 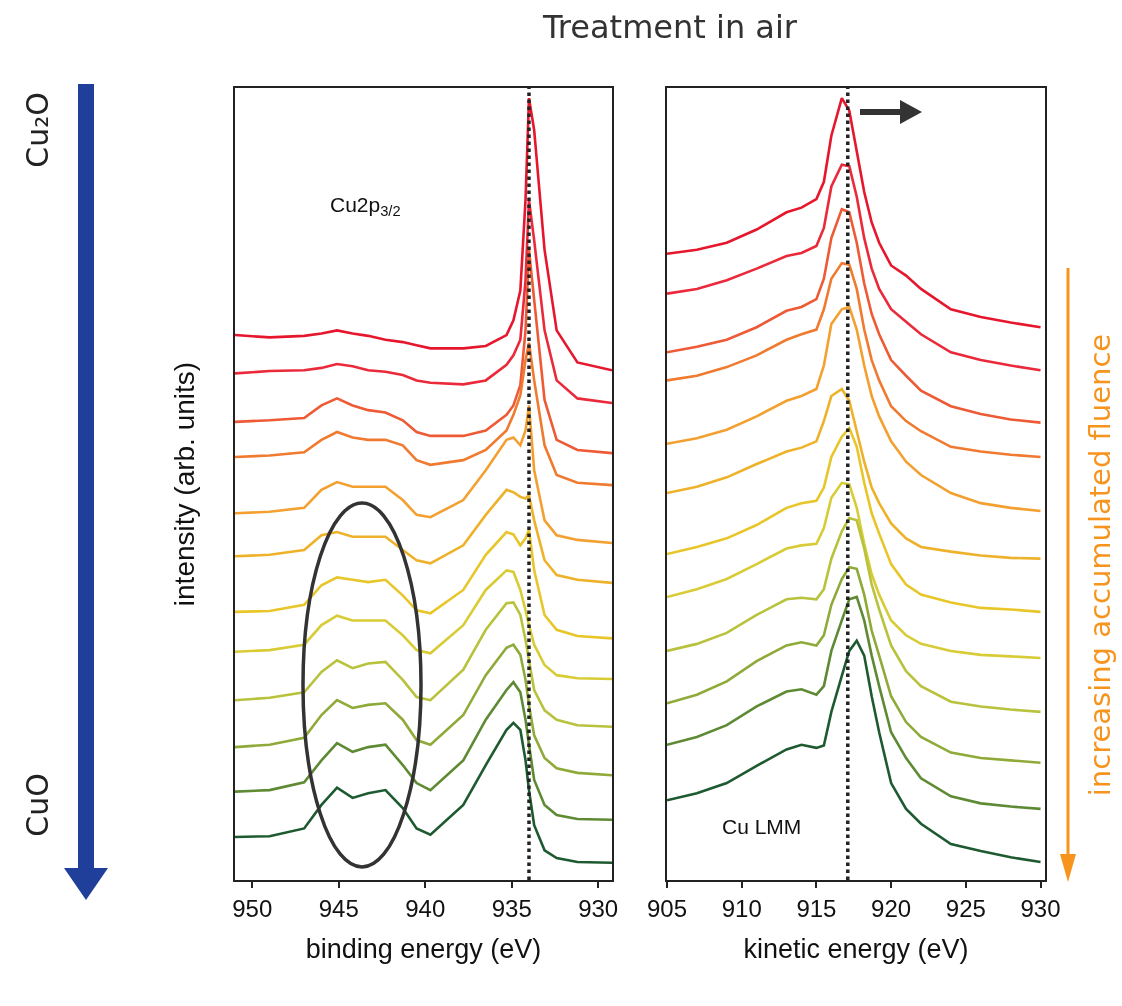 I want to click on x-axis-title: kinetic energy (eV), so click(x=856, y=948).